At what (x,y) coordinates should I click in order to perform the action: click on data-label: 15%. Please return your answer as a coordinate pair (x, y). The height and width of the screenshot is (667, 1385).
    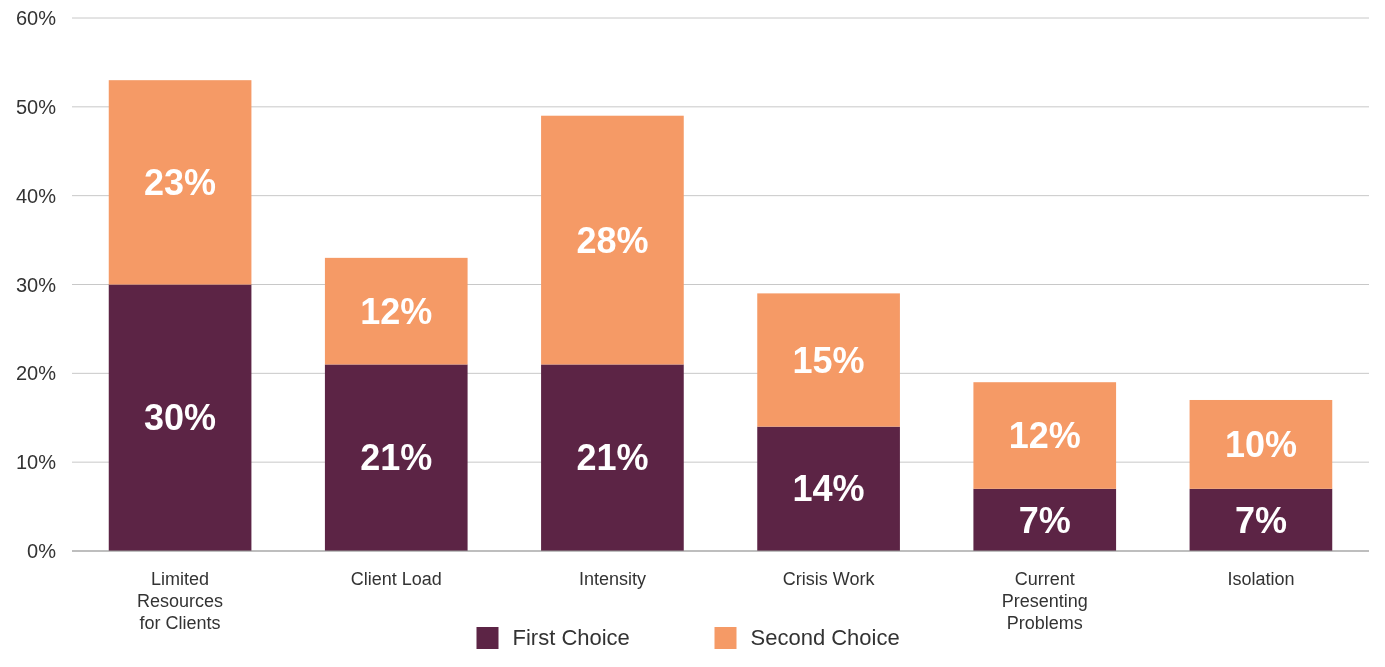
    Looking at the image, I should click on (828, 360).